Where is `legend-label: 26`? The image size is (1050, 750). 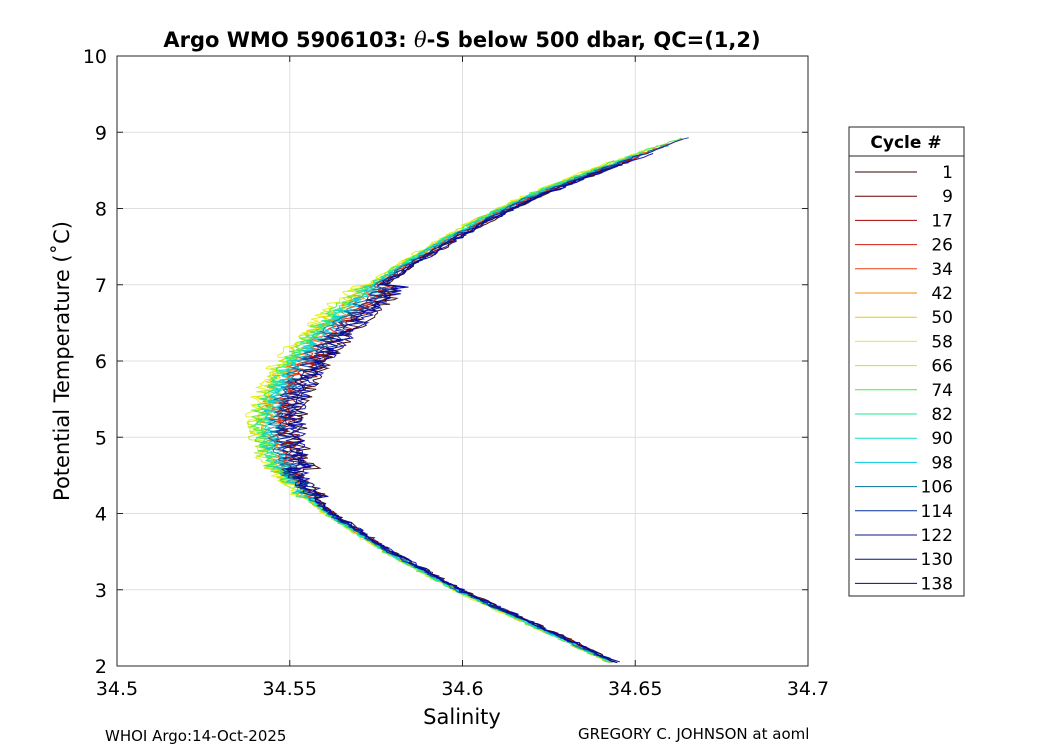
legend-label: 26 is located at coordinates (942, 246).